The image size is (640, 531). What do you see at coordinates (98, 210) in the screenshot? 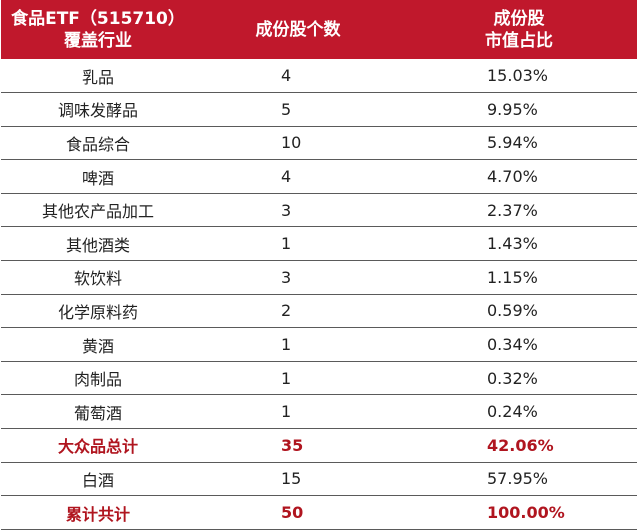
I see `industry-cell: 其他农产品加工` at bounding box center [98, 210].